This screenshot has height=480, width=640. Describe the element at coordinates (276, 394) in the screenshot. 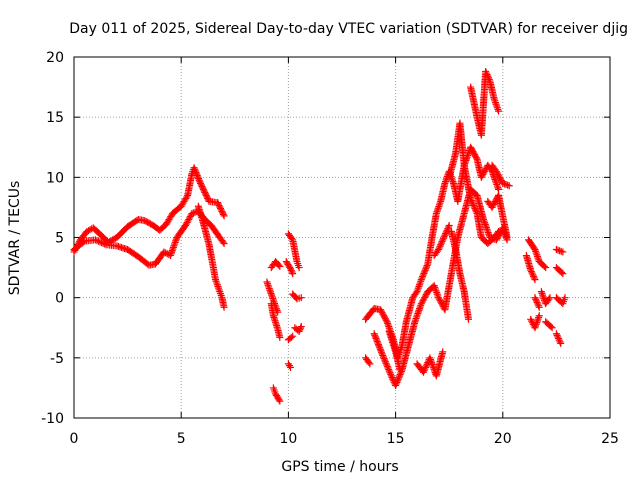

I see `series-arc-mid-b` at that location.